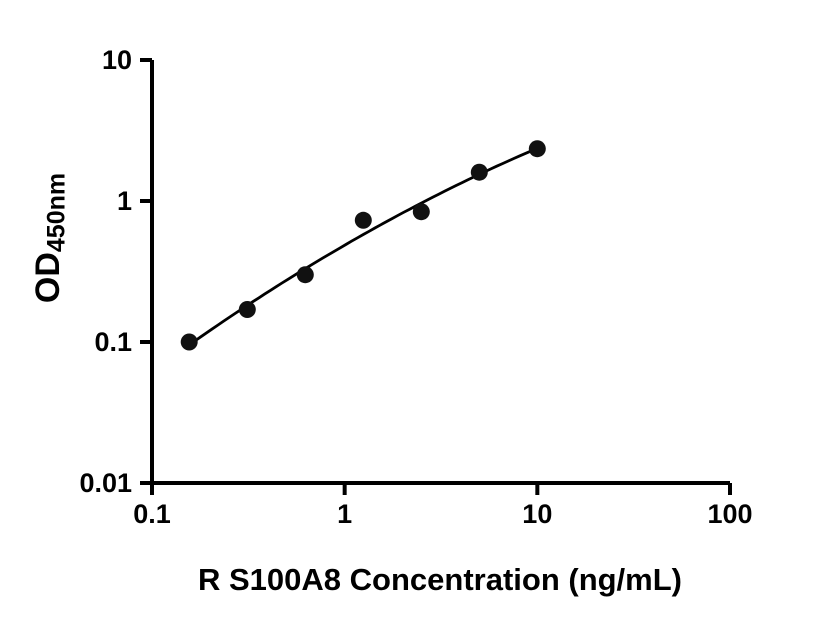 This screenshot has height=640, width=816. Describe the element at coordinates (113, 342) in the screenshot. I see `y-tick-label: 0.1` at that location.